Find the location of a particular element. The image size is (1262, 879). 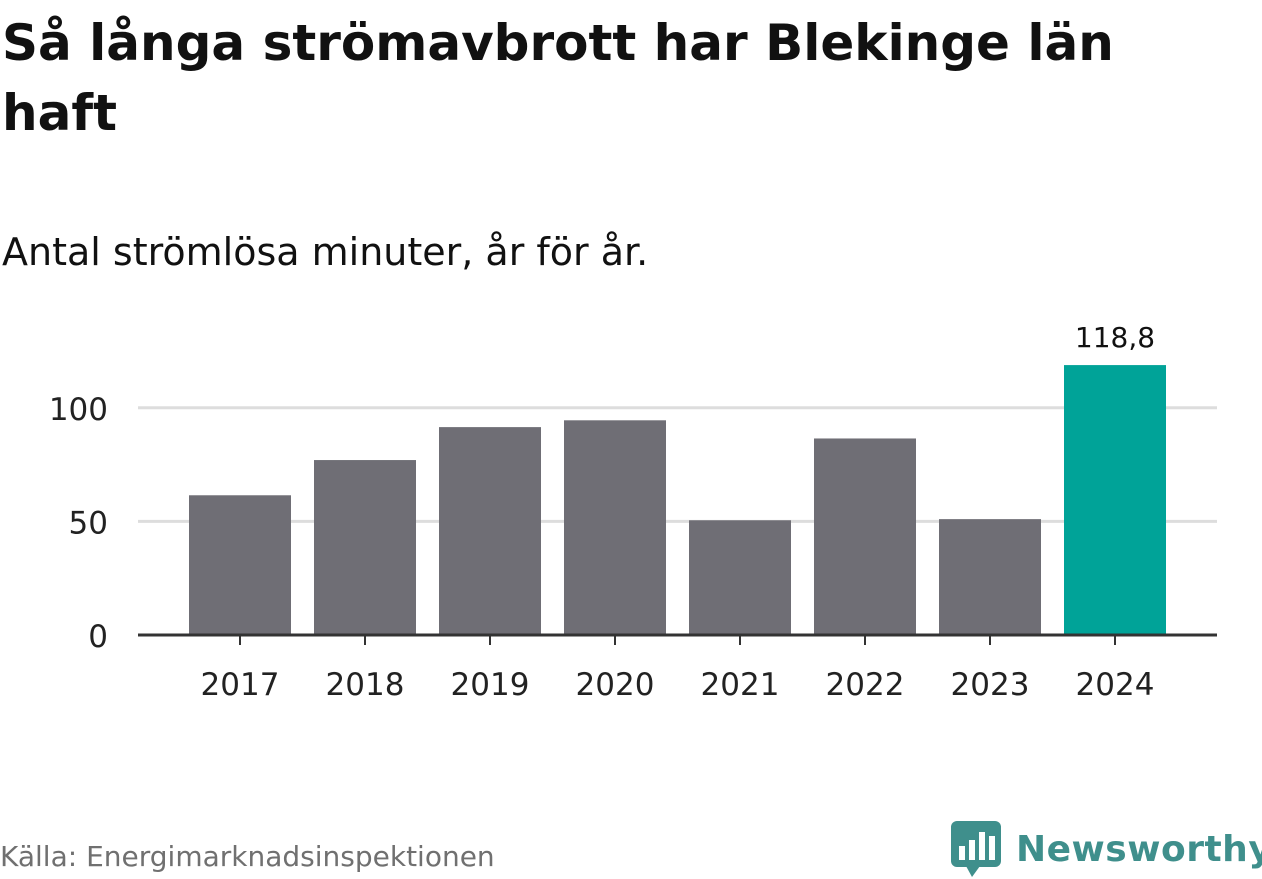

x-tick-label: 2019 is located at coordinates (490, 685).